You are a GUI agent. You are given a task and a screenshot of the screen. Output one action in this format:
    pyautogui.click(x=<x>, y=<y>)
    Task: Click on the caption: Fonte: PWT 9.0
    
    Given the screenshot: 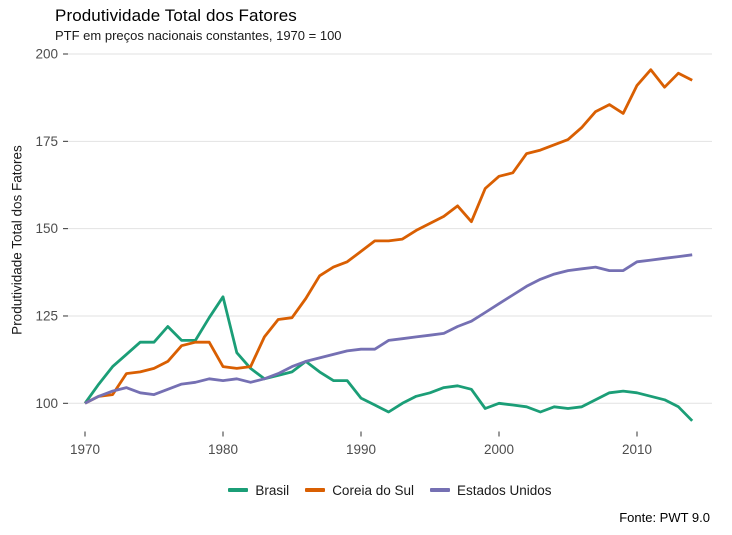 What is the action you would take?
    pyautogui.click(x=664, y=517)
    